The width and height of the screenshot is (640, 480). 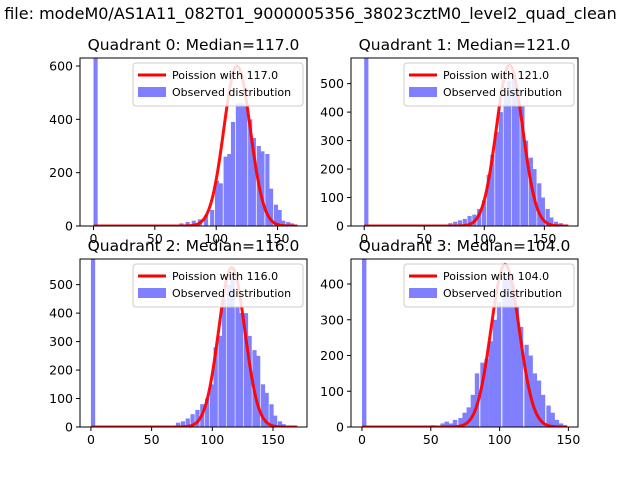 I want to click on subplot-title: Quadrant 2: Median=116.0, so click(x=194, y=246).